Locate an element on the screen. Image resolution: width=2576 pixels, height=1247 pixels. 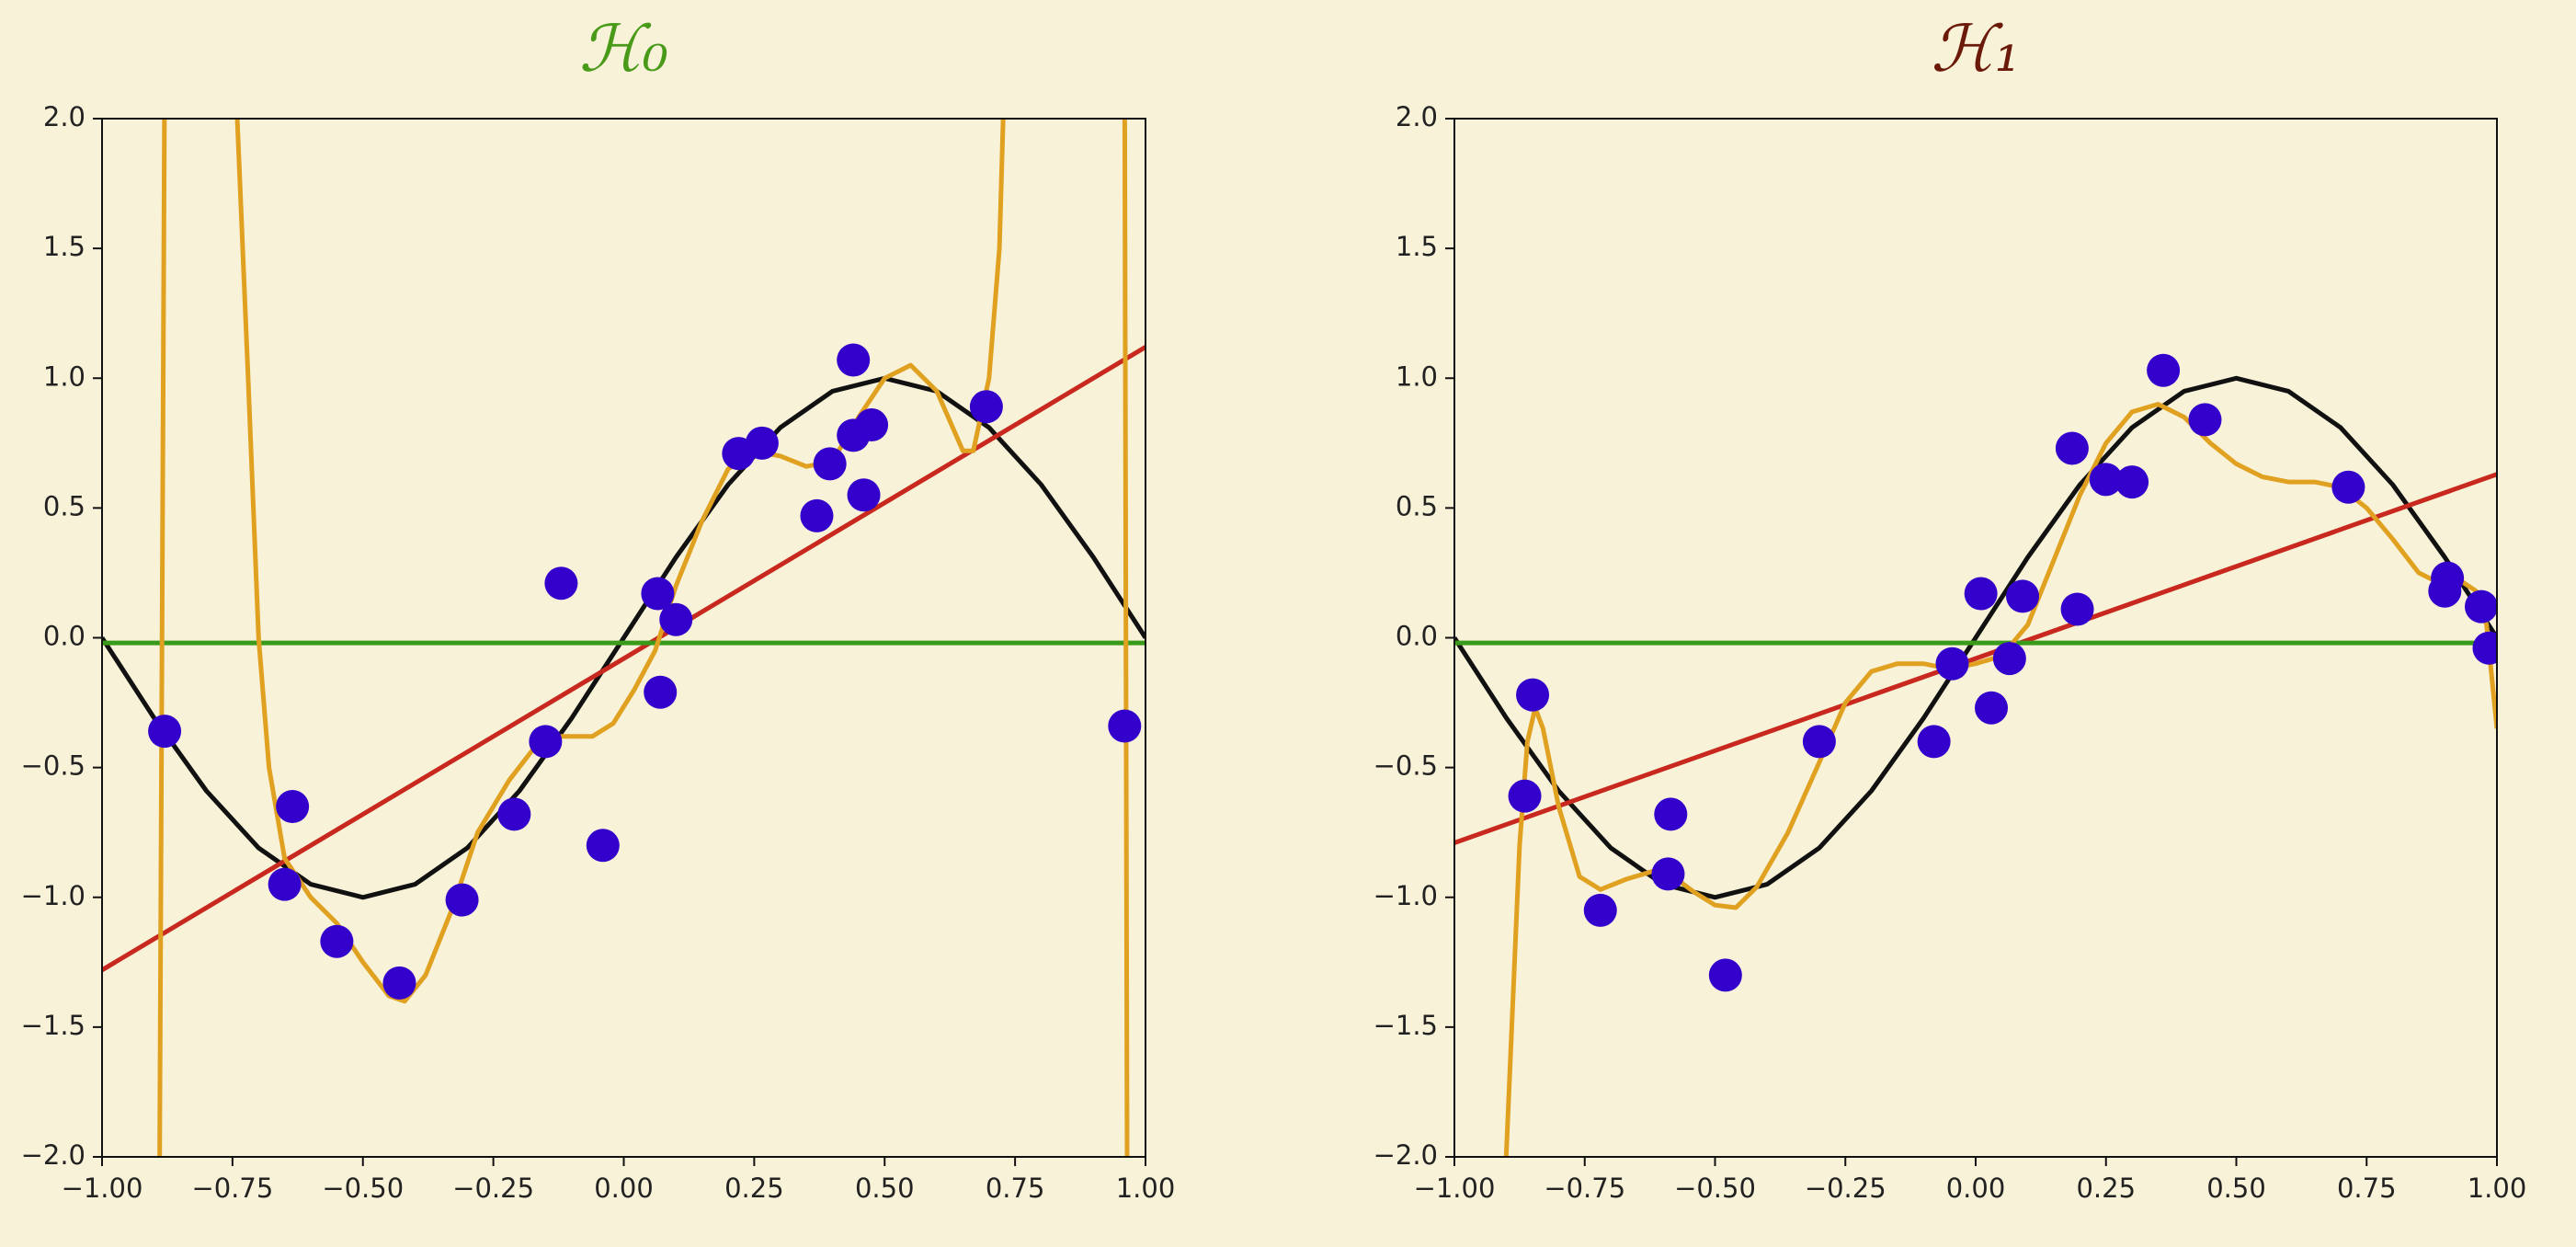
chart-title: ℋ₀ is located at coordinates (623, 48).